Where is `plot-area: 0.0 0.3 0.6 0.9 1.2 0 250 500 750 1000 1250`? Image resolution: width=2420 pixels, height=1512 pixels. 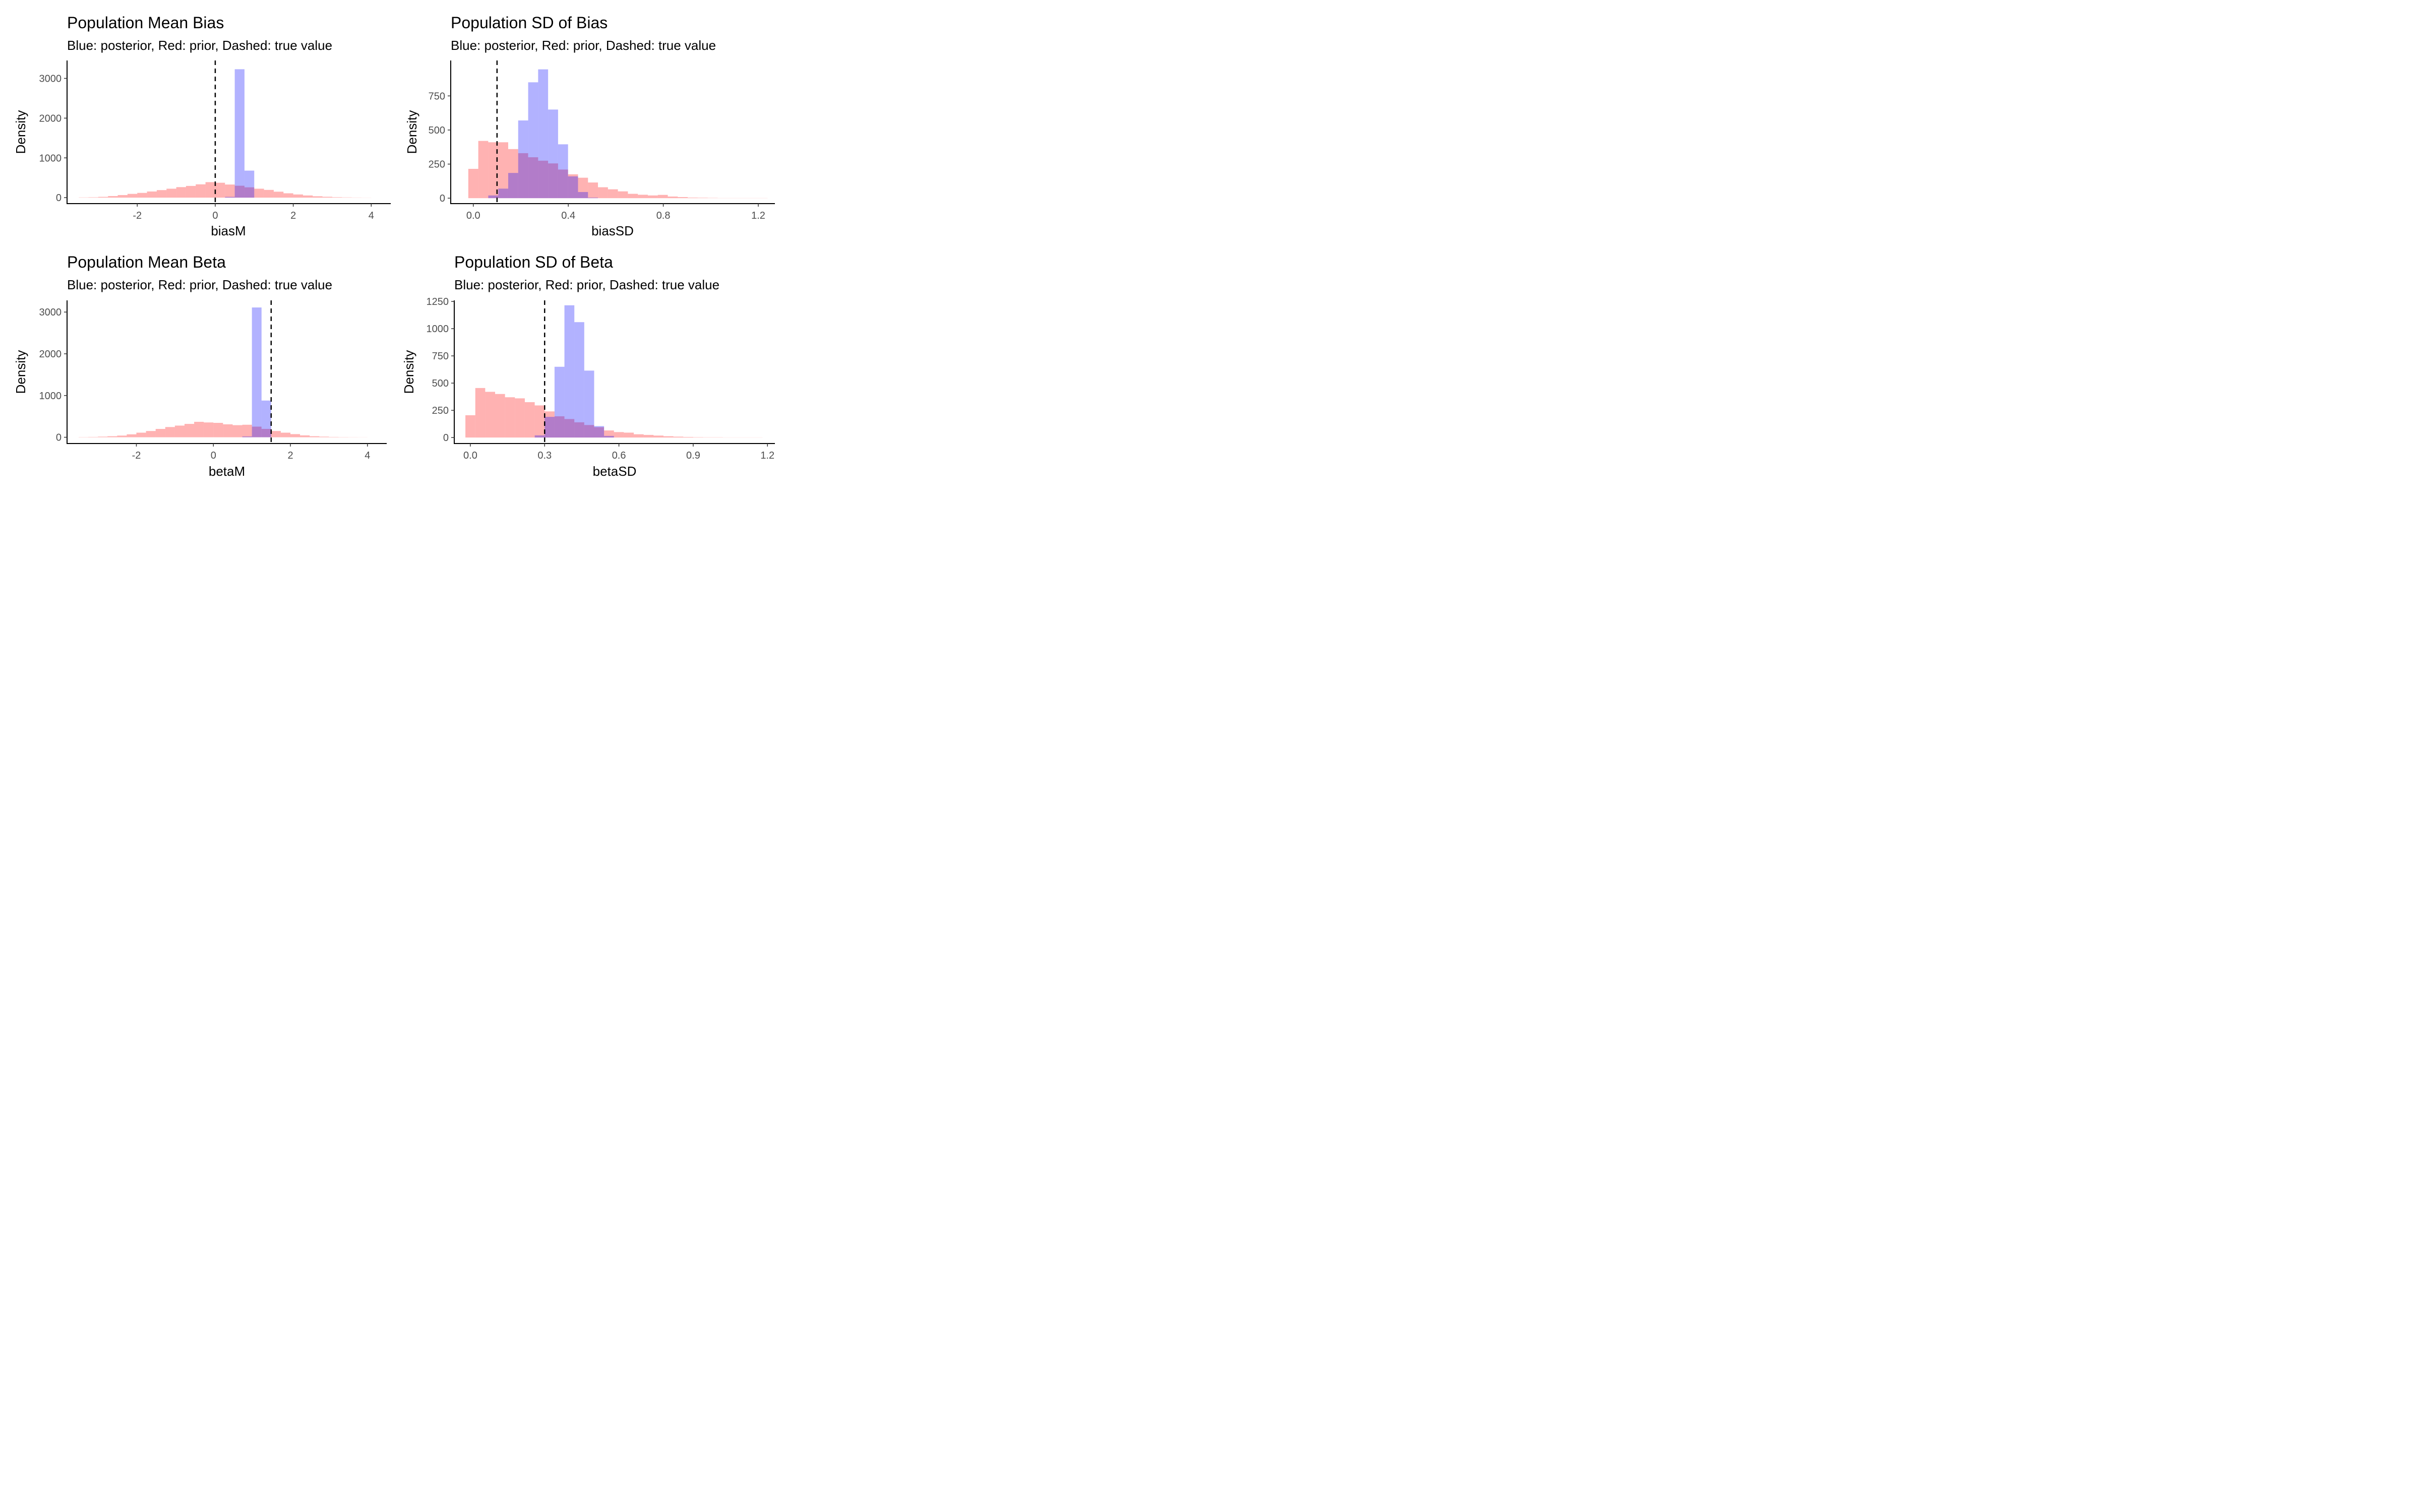
plot-area: 0.0 0.3 0.6 0.9 1.2 0 250 500 750 1000 1250 is located at coordinates (601, 378).